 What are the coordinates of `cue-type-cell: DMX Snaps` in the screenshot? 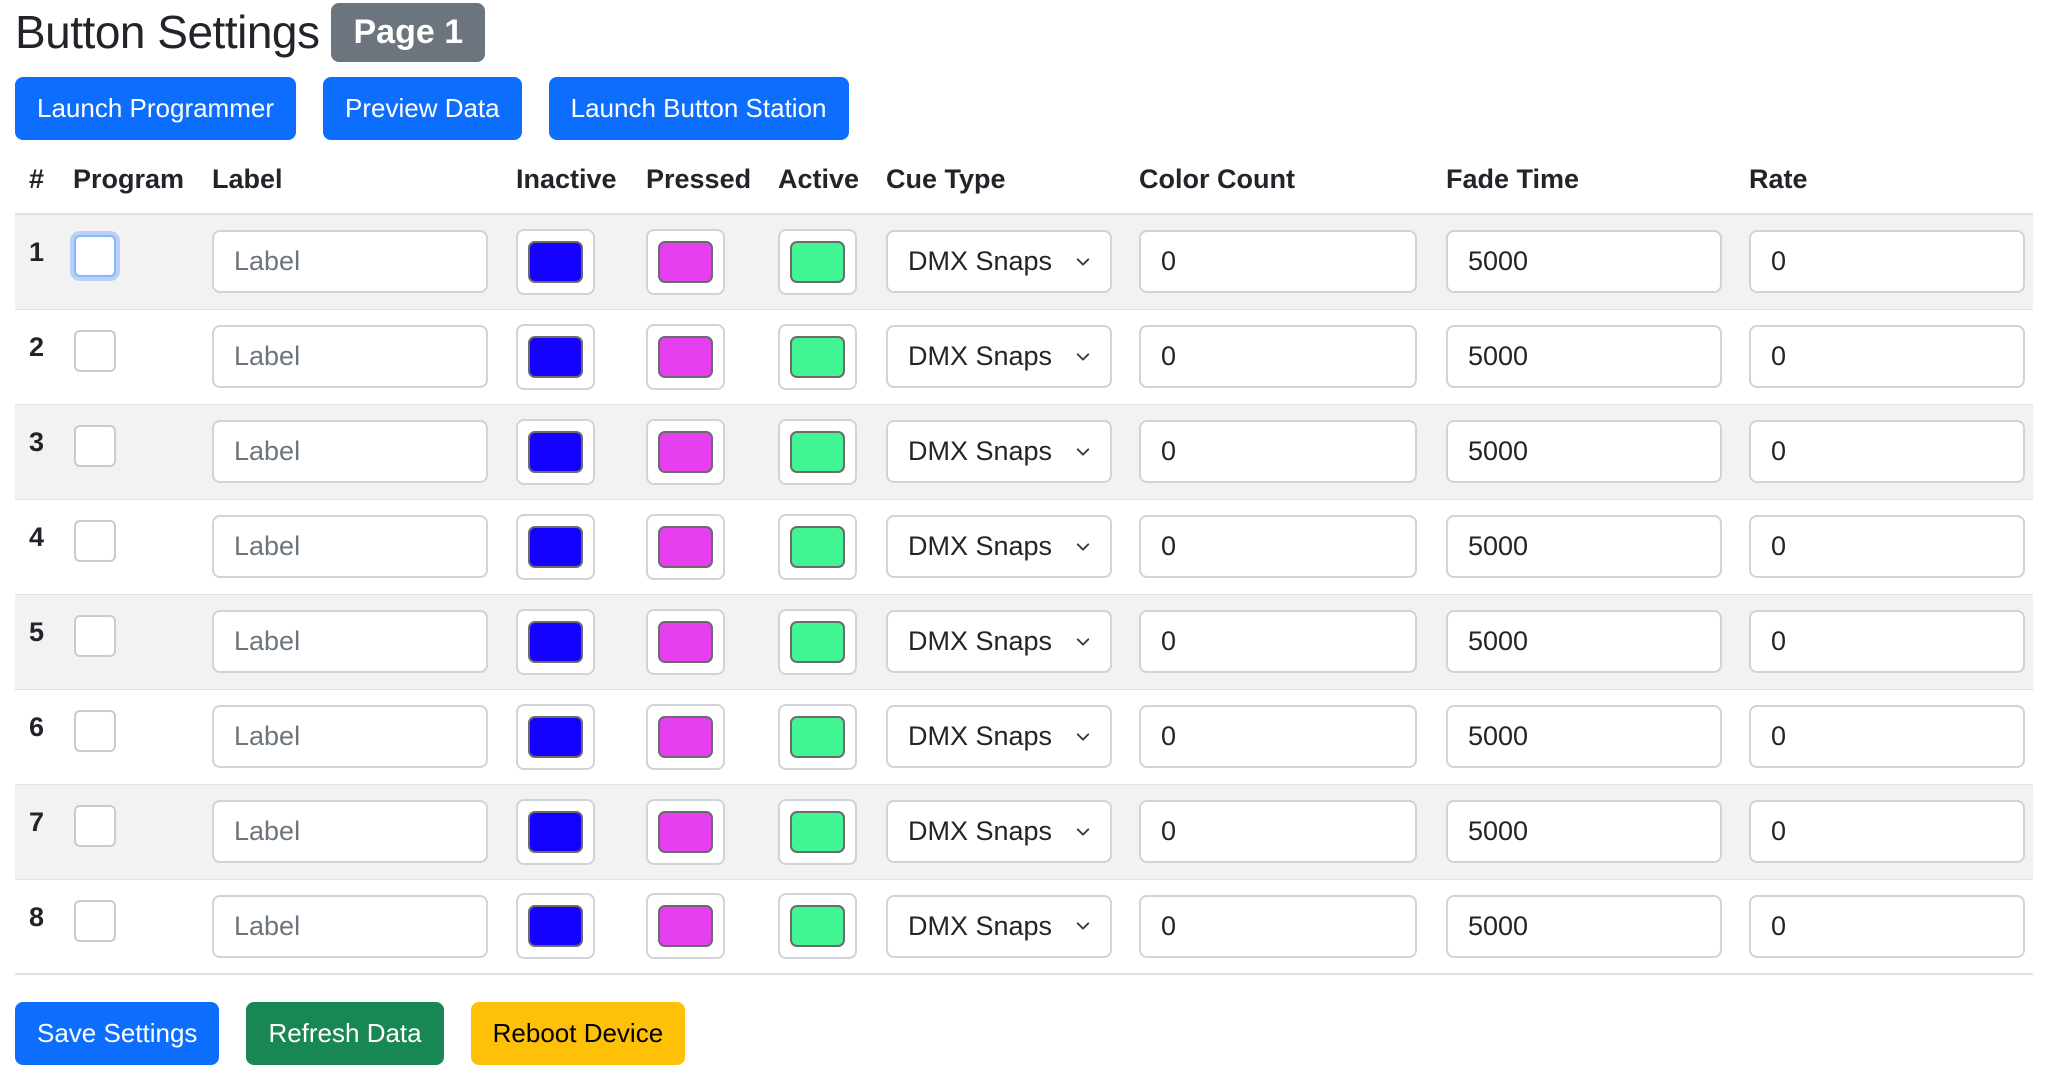 It's located at (998, 452).